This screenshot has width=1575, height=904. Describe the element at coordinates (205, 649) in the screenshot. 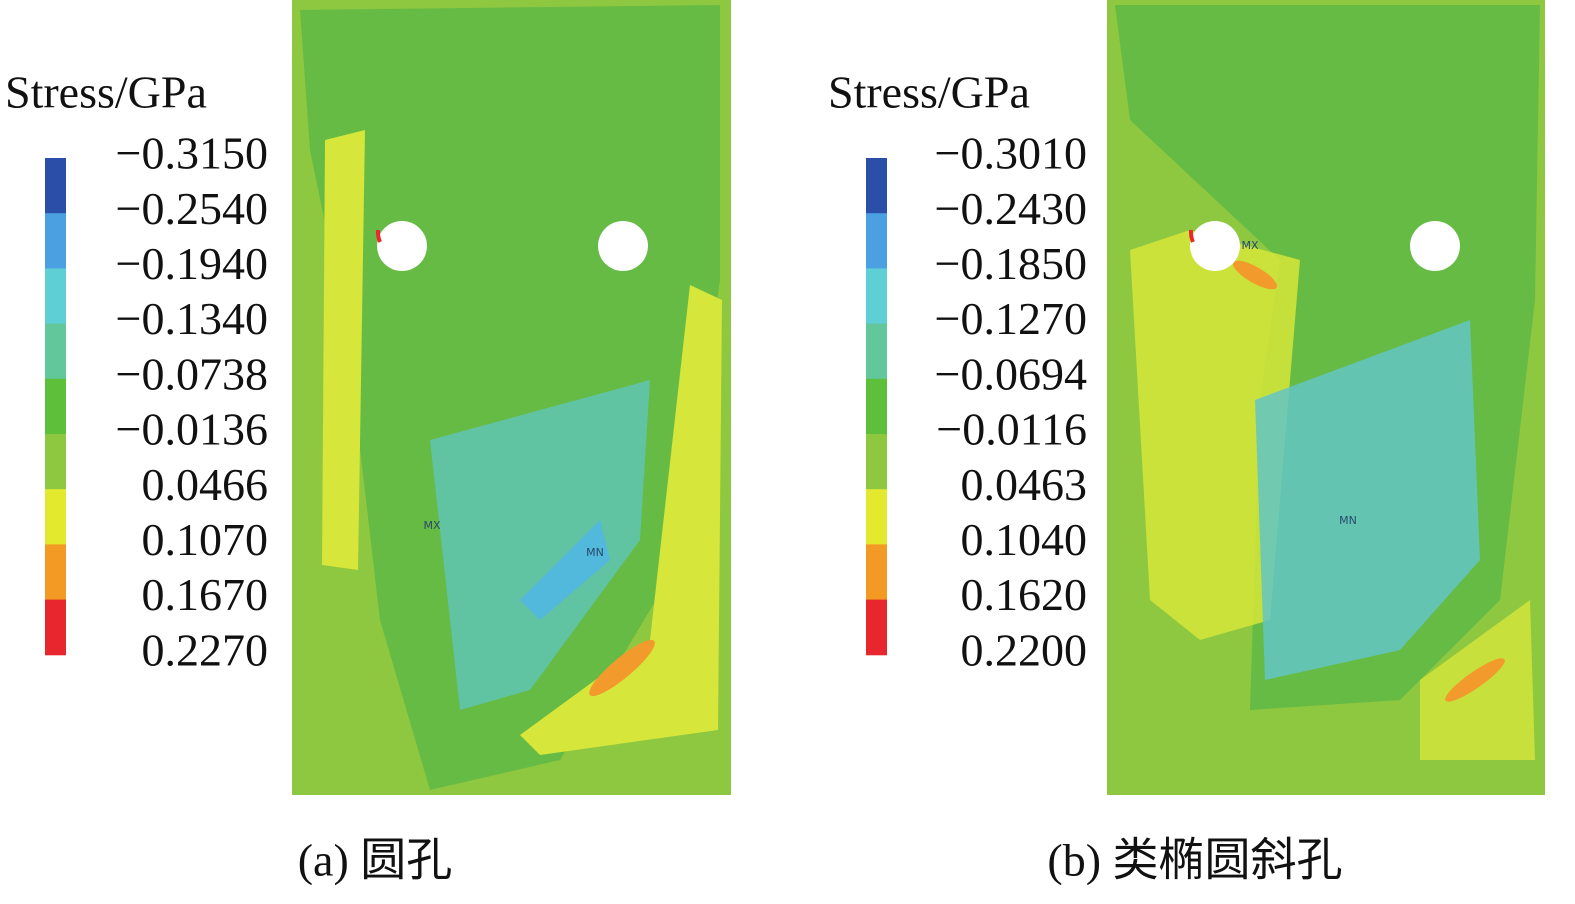

I see `legend-label: 0.2270` at that location.